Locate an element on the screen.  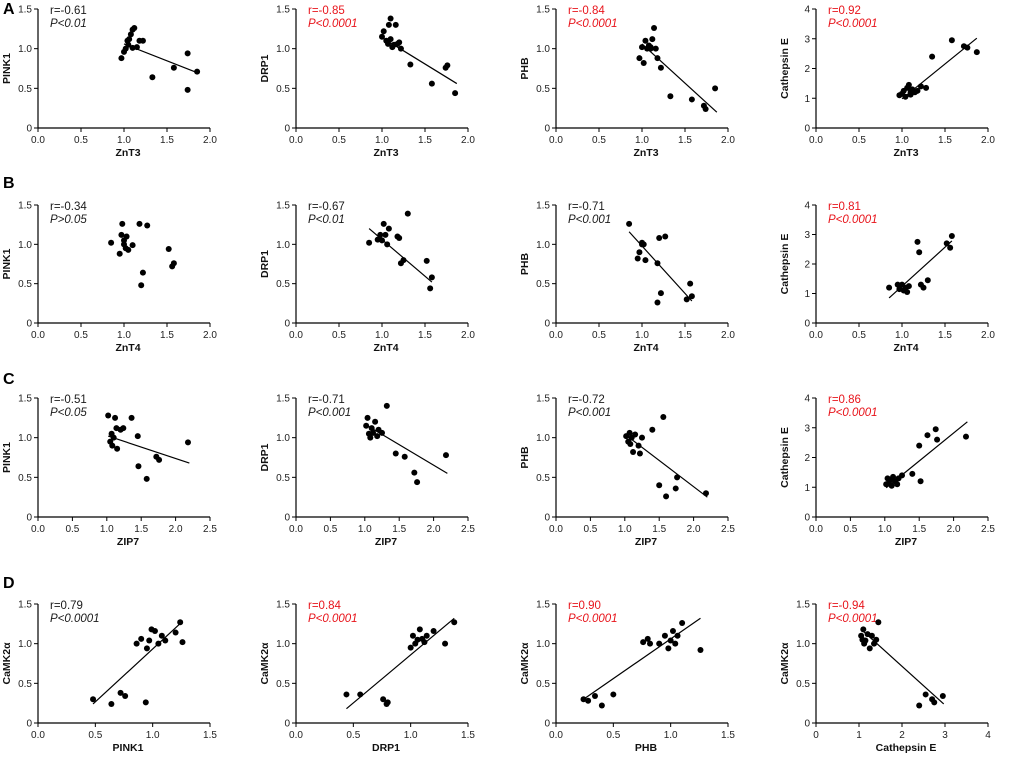
y-axis-label: Cathepsin E is located at coordinates (785, 264).